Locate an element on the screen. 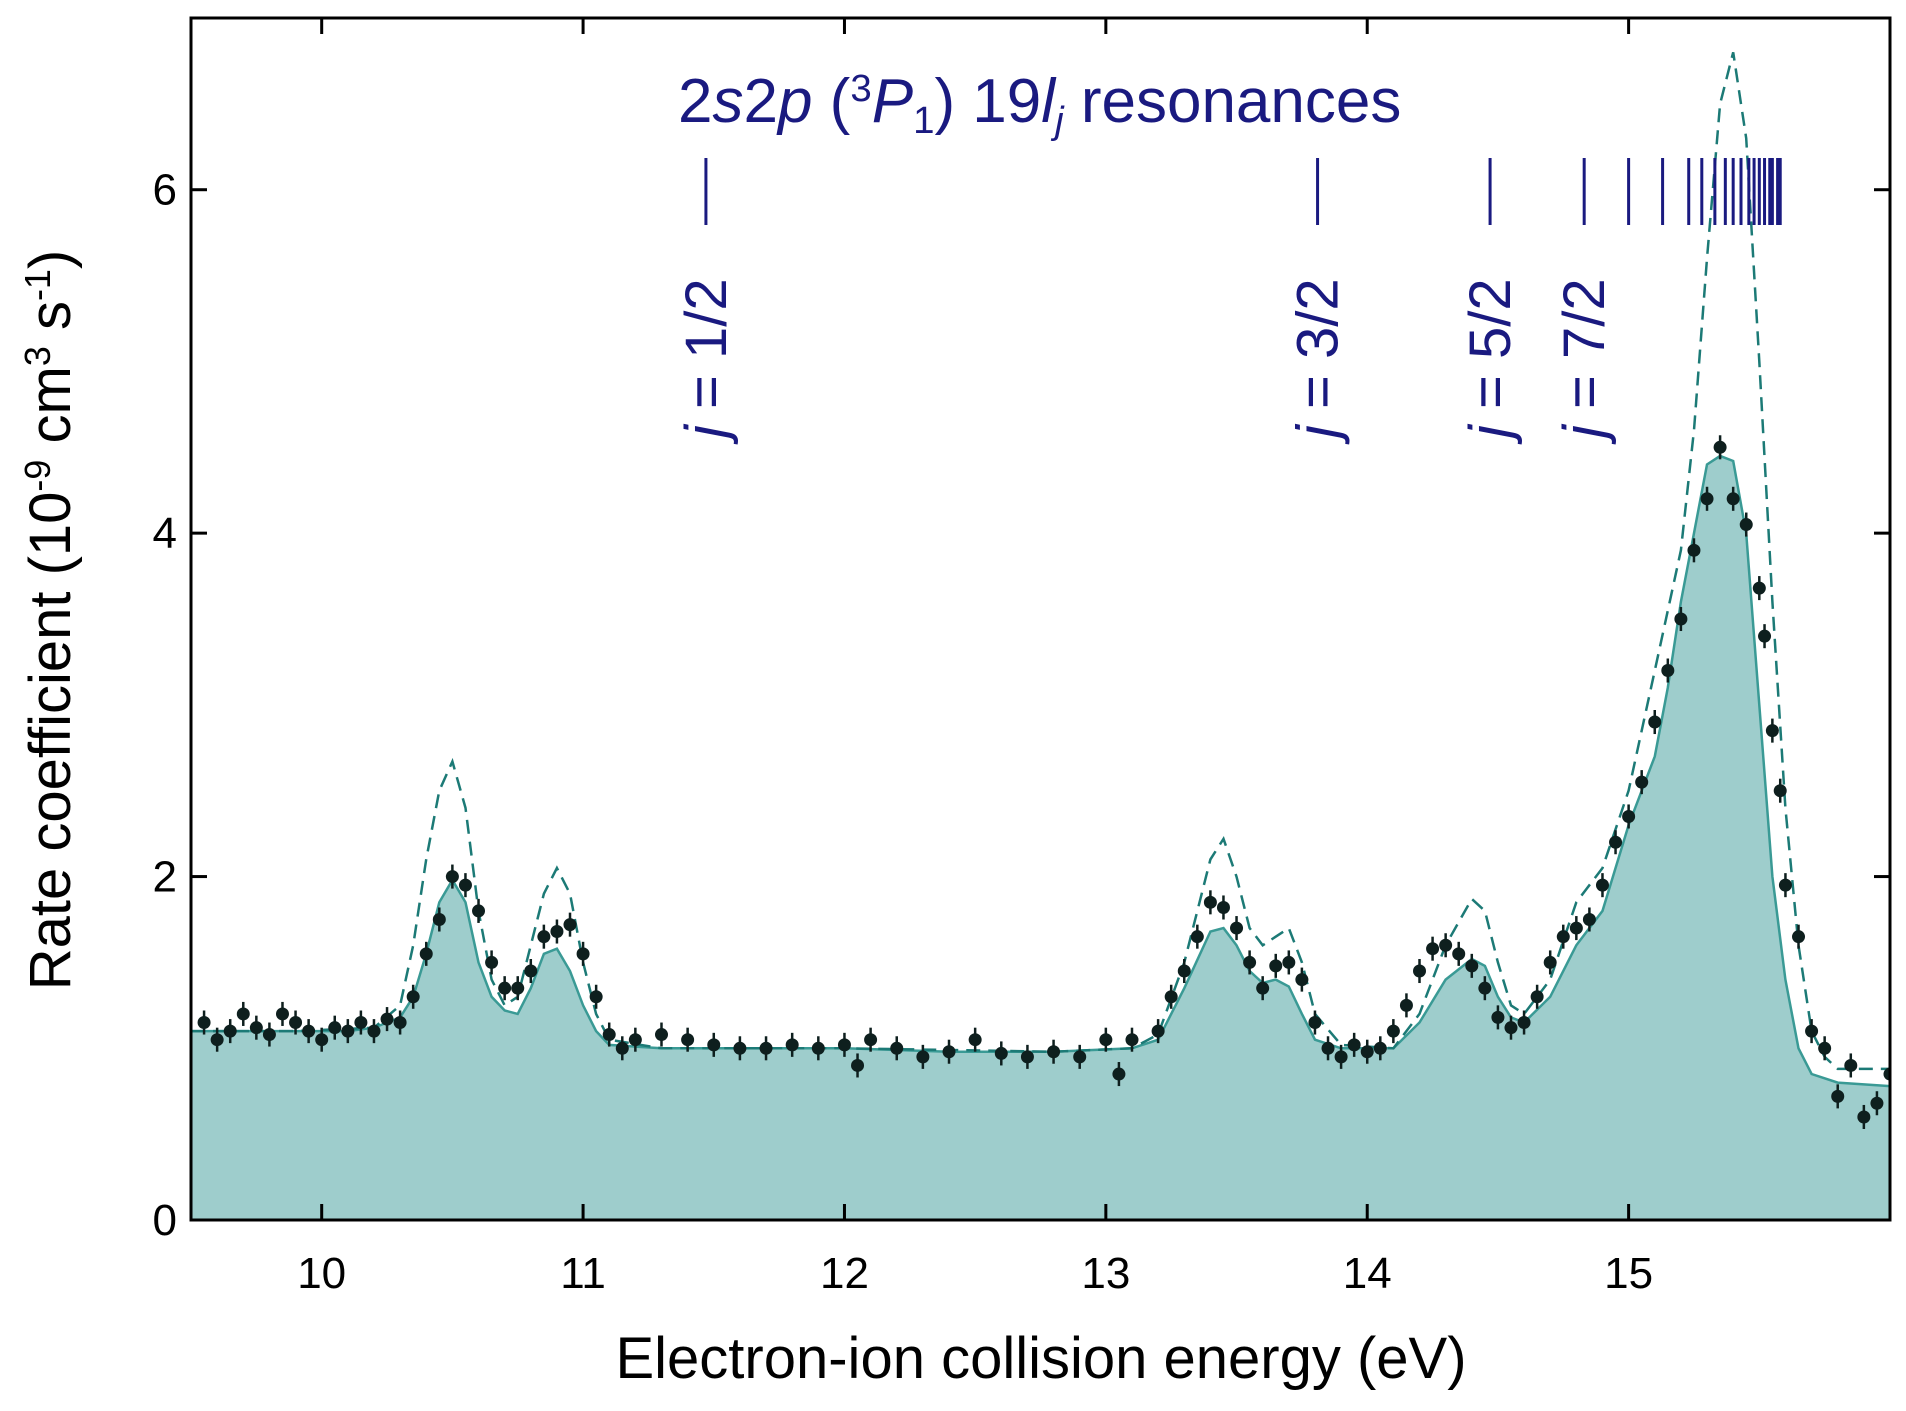  chart-title: 2s2p (3P1) 19lj resonances is located at coordinates (1039, 104).